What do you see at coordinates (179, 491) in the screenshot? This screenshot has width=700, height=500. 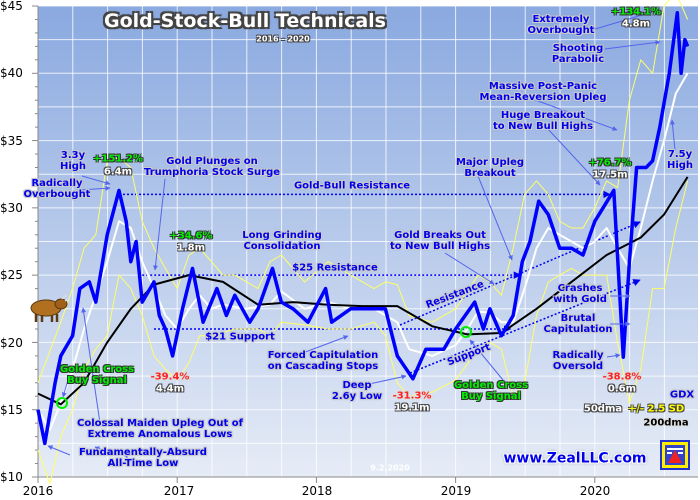 I see `x-tick-label: 2017` at bounding box center [179, 491].